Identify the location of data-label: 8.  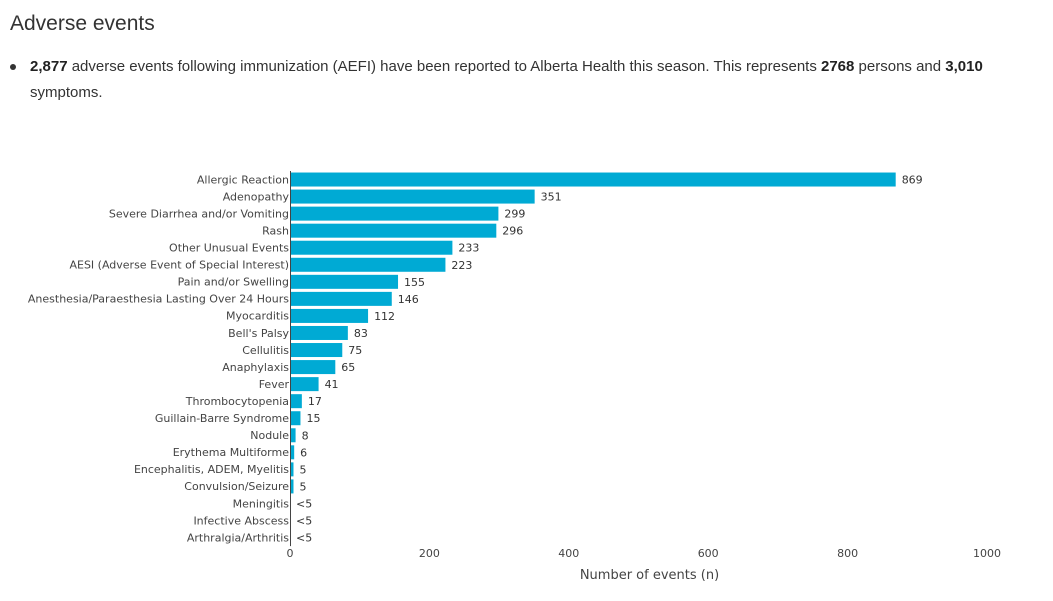
(305, 435).